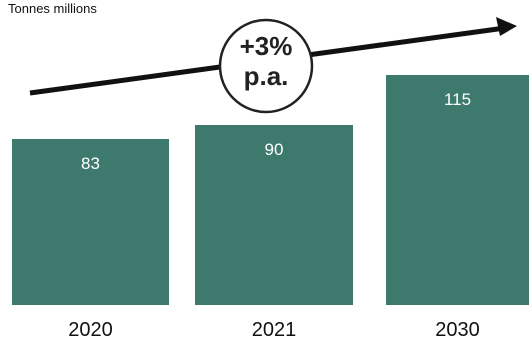 This screenshot has height=341, width=529. I want to click on category-labels-group: 2020 2021 2030, so click(274, 330).